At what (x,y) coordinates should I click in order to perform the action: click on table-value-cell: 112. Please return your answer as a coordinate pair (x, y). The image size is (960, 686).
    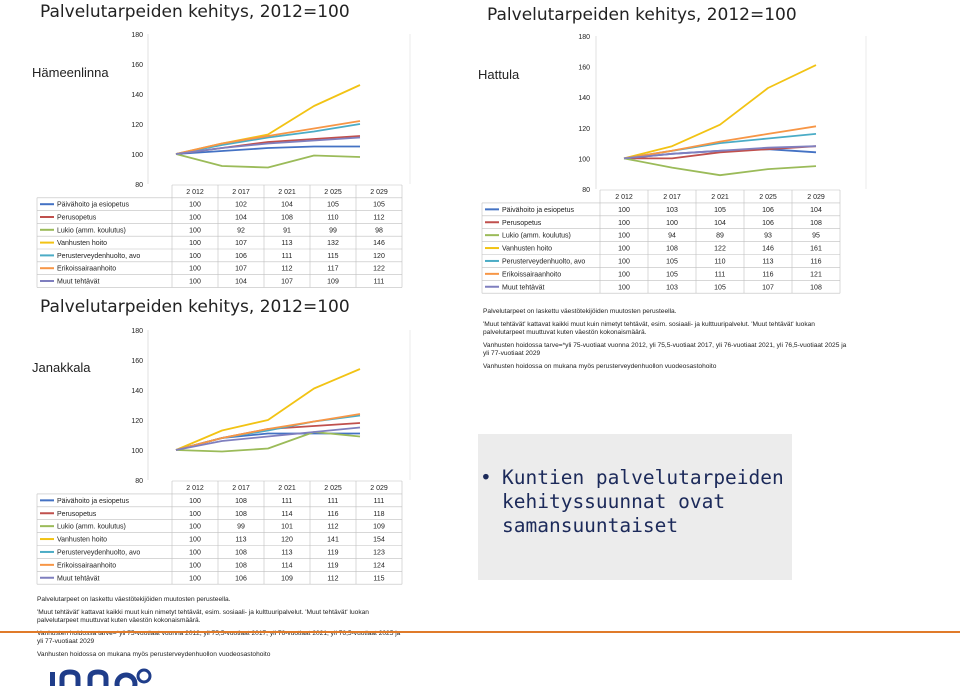
    Looking at the image, I should click on (286, 269).